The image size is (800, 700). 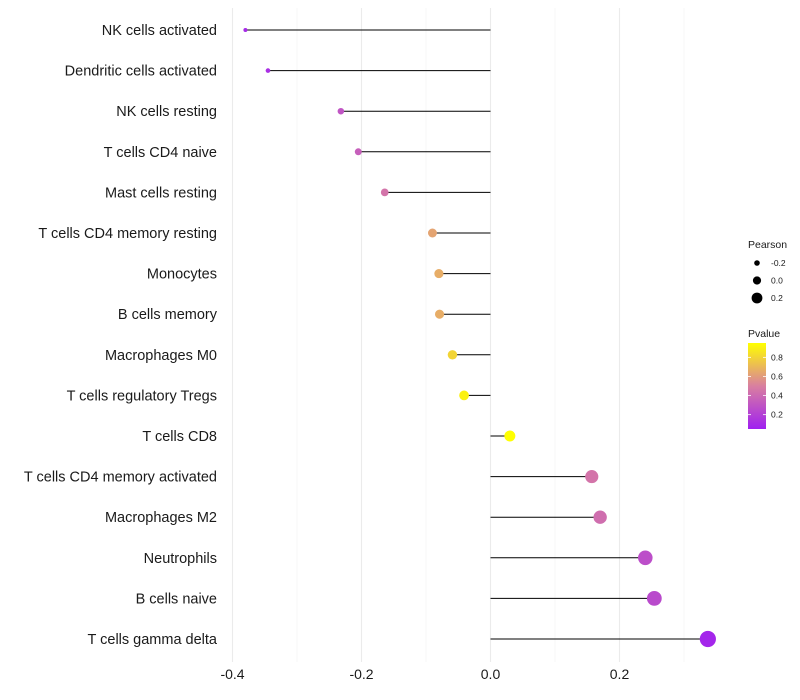 What do you see at coordinates (160, 153) in the screenshot?
I see `category-label: T cells CD4 naive` at bounding box center [160, 153].